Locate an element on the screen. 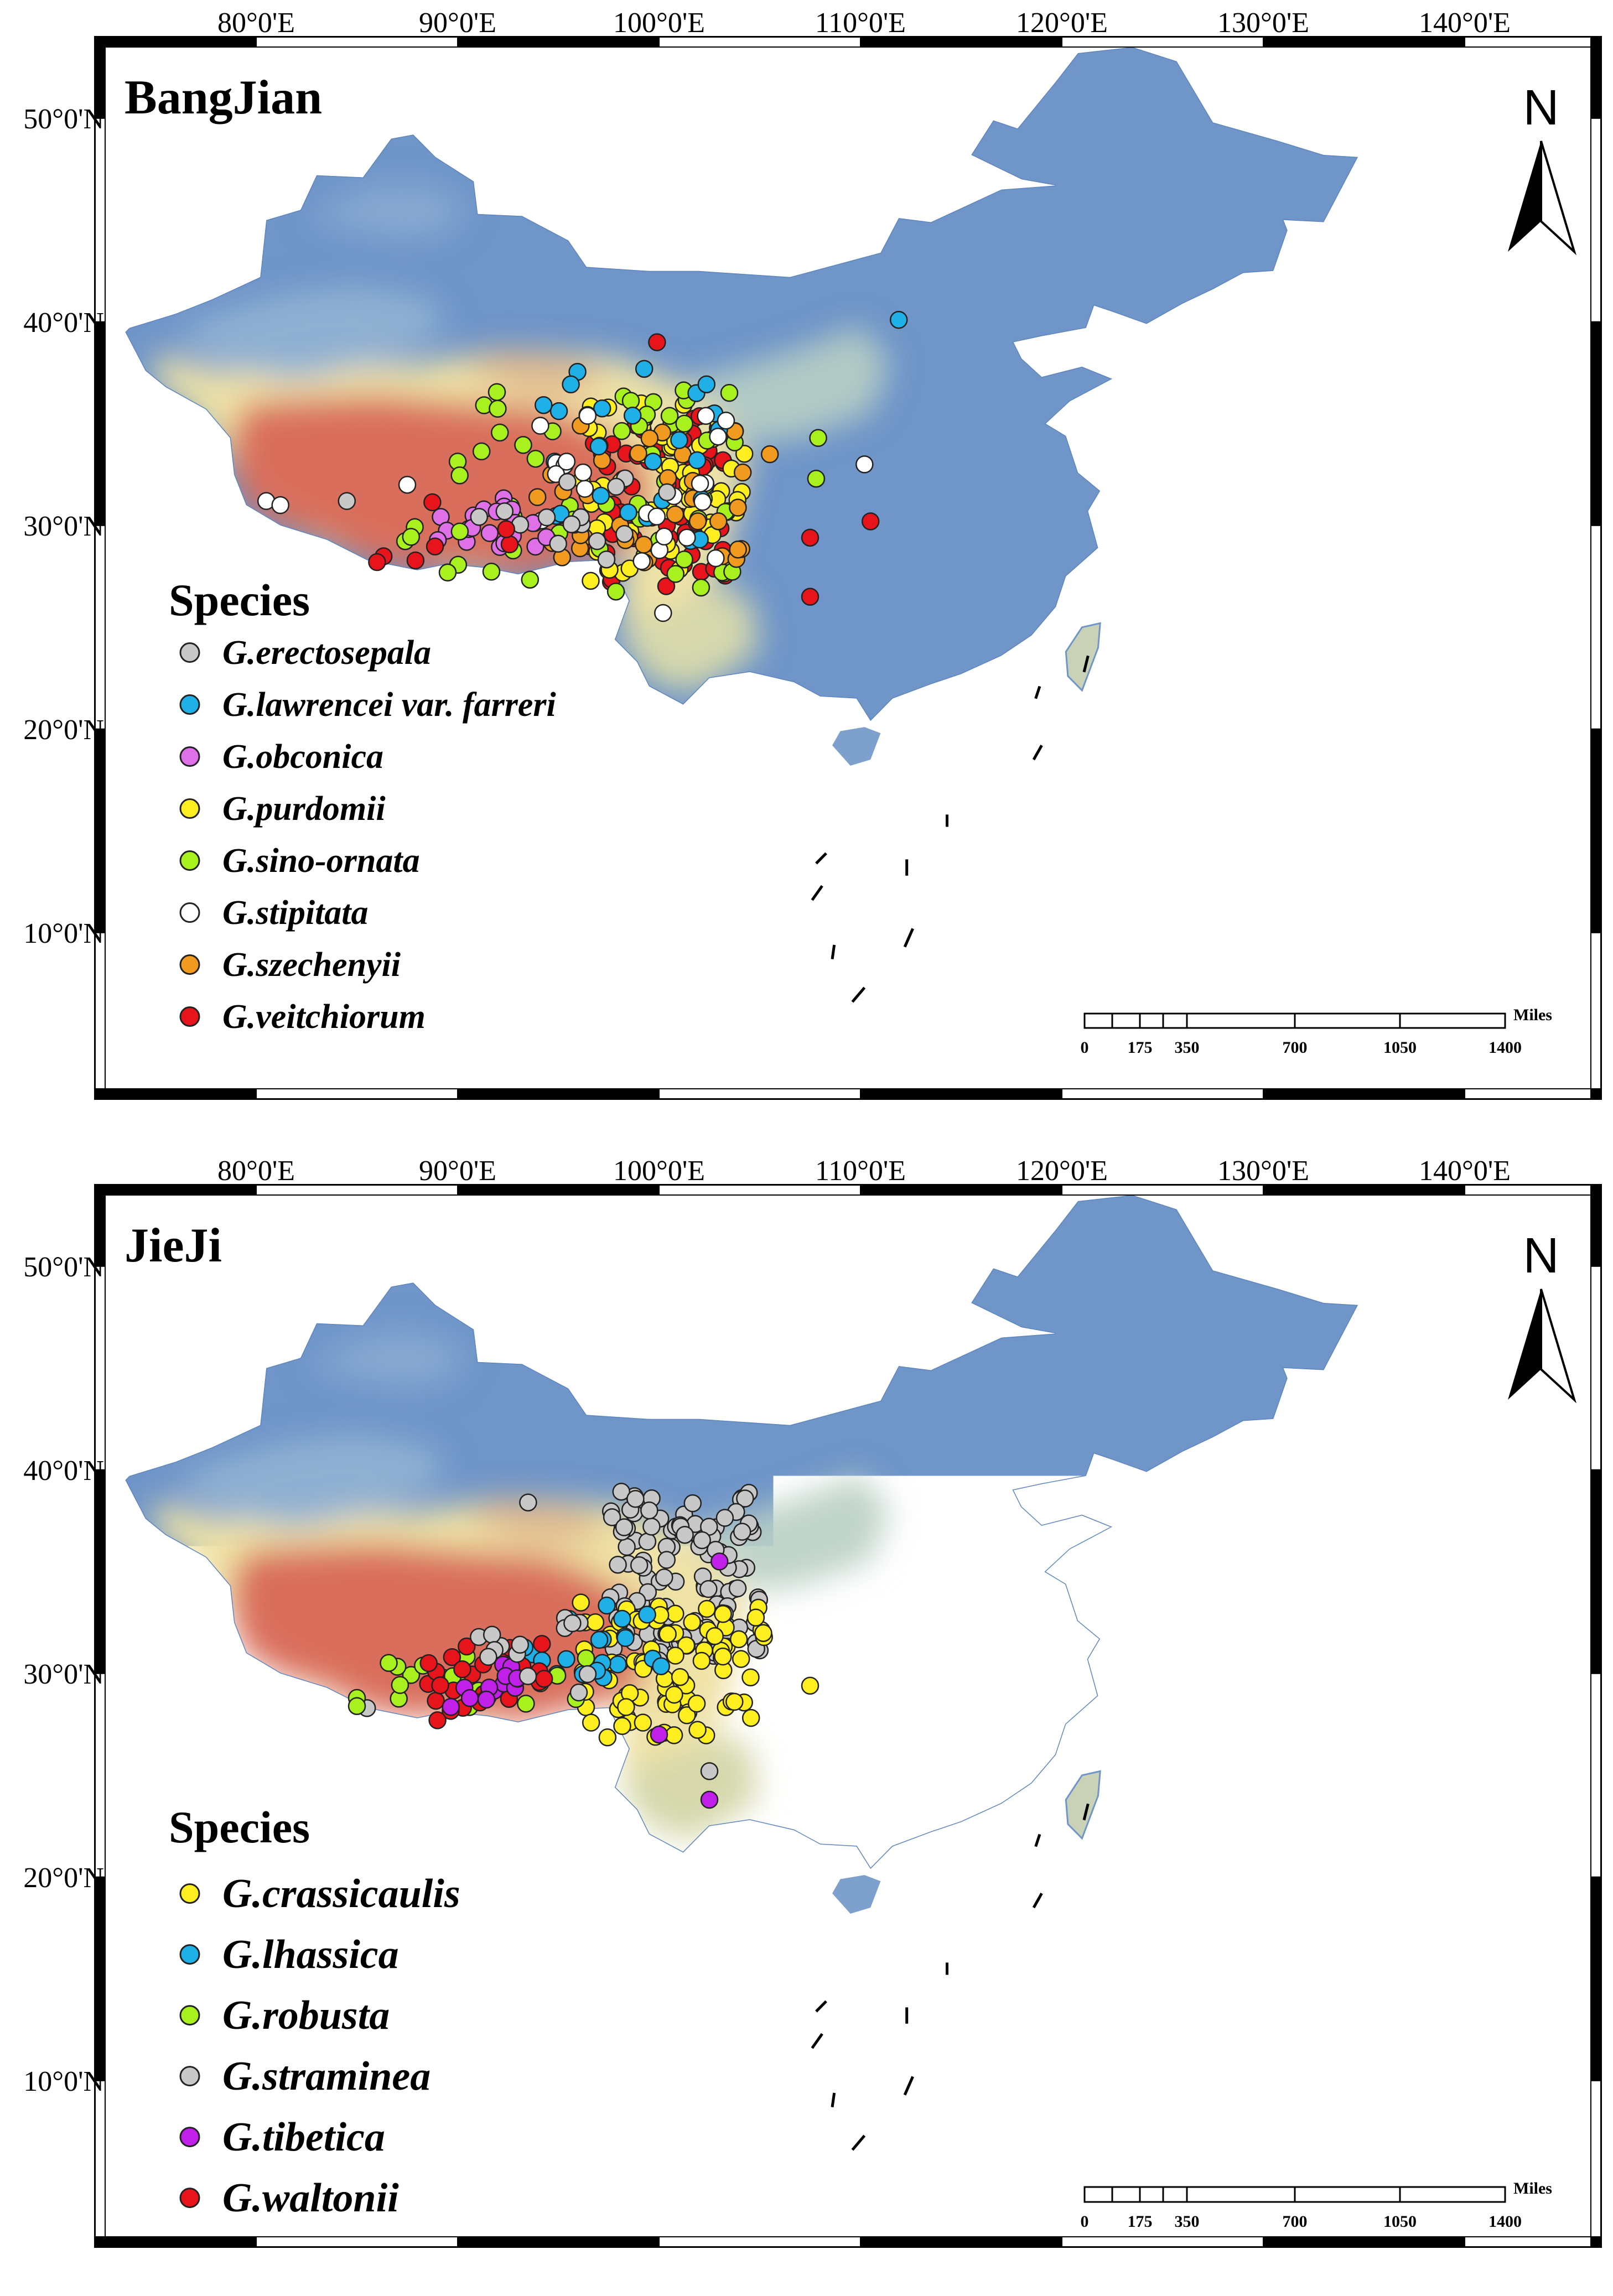  longitude-label: 80°0'E is located at coordinates (256, 1171).